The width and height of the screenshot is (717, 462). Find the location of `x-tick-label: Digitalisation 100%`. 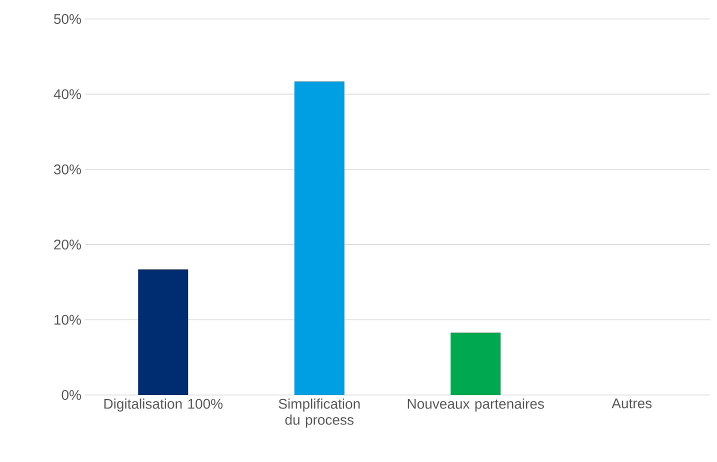

x-tick-label: Digitalisation 100% is located at coordinates (163, 405).